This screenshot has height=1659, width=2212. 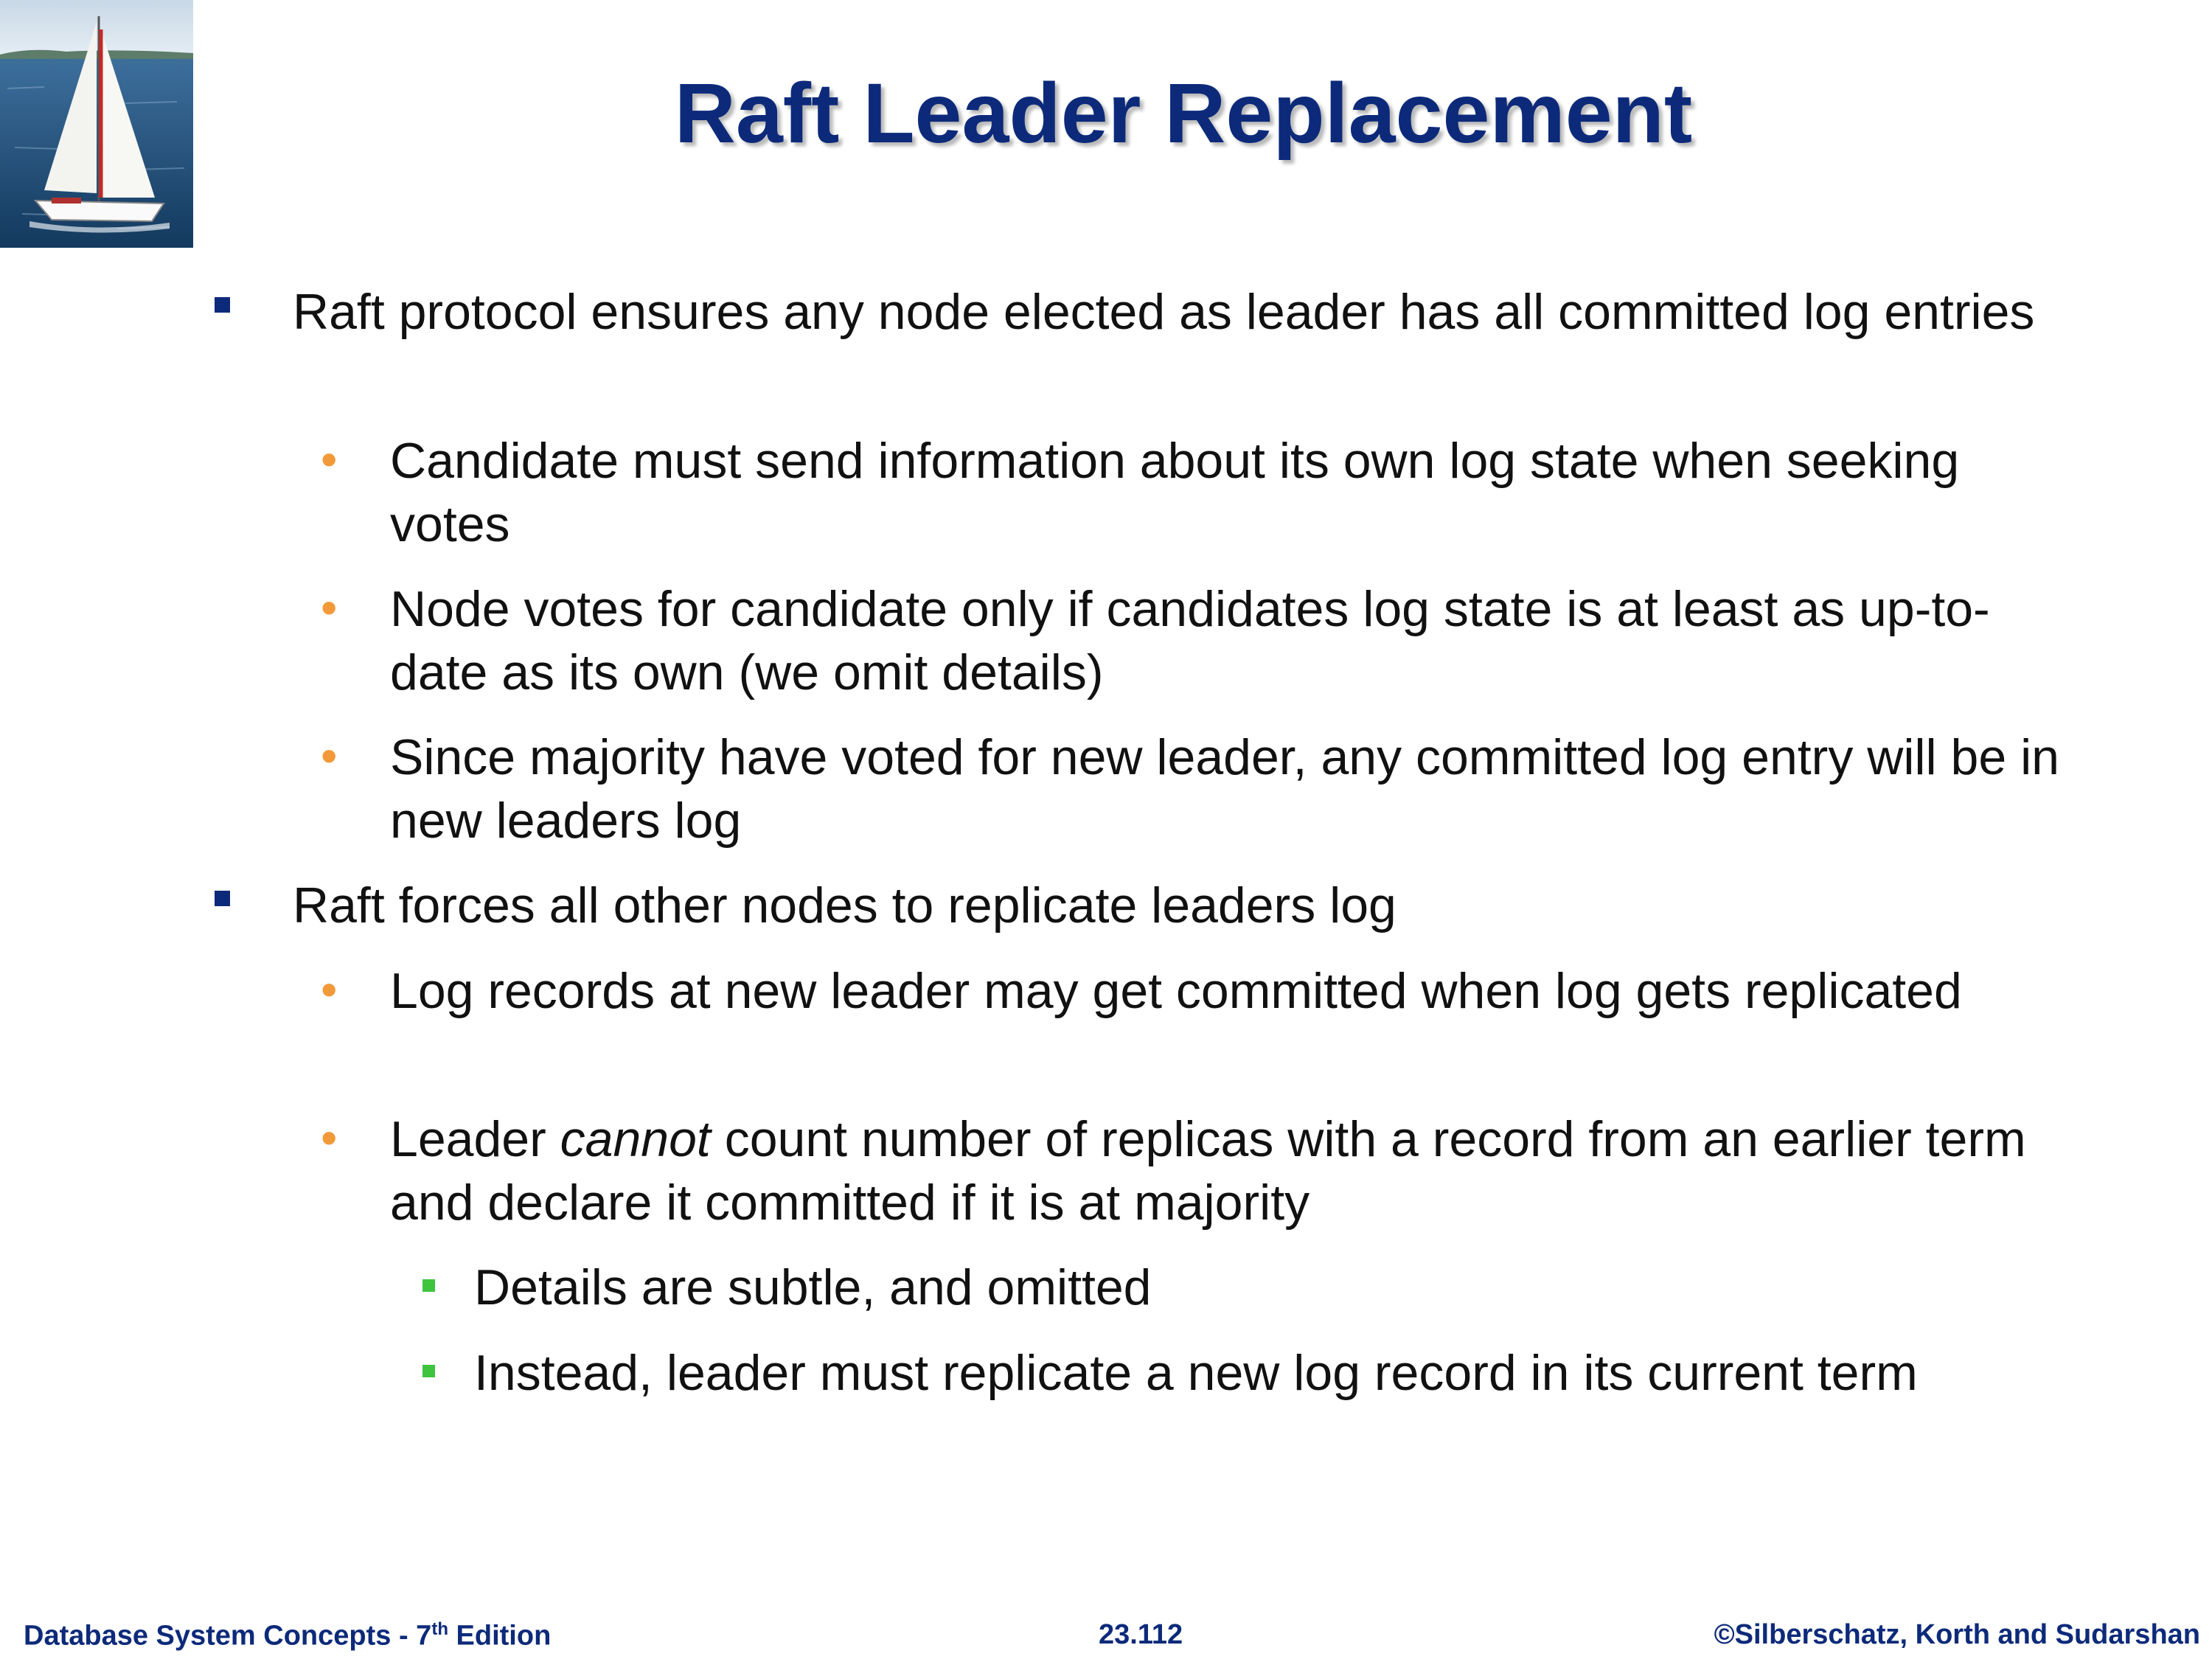 What do you see at coordinates (635, 1139) in the screenshot?
I see `bullet-emphasis: cannot` at bounding box center [635, 1139].